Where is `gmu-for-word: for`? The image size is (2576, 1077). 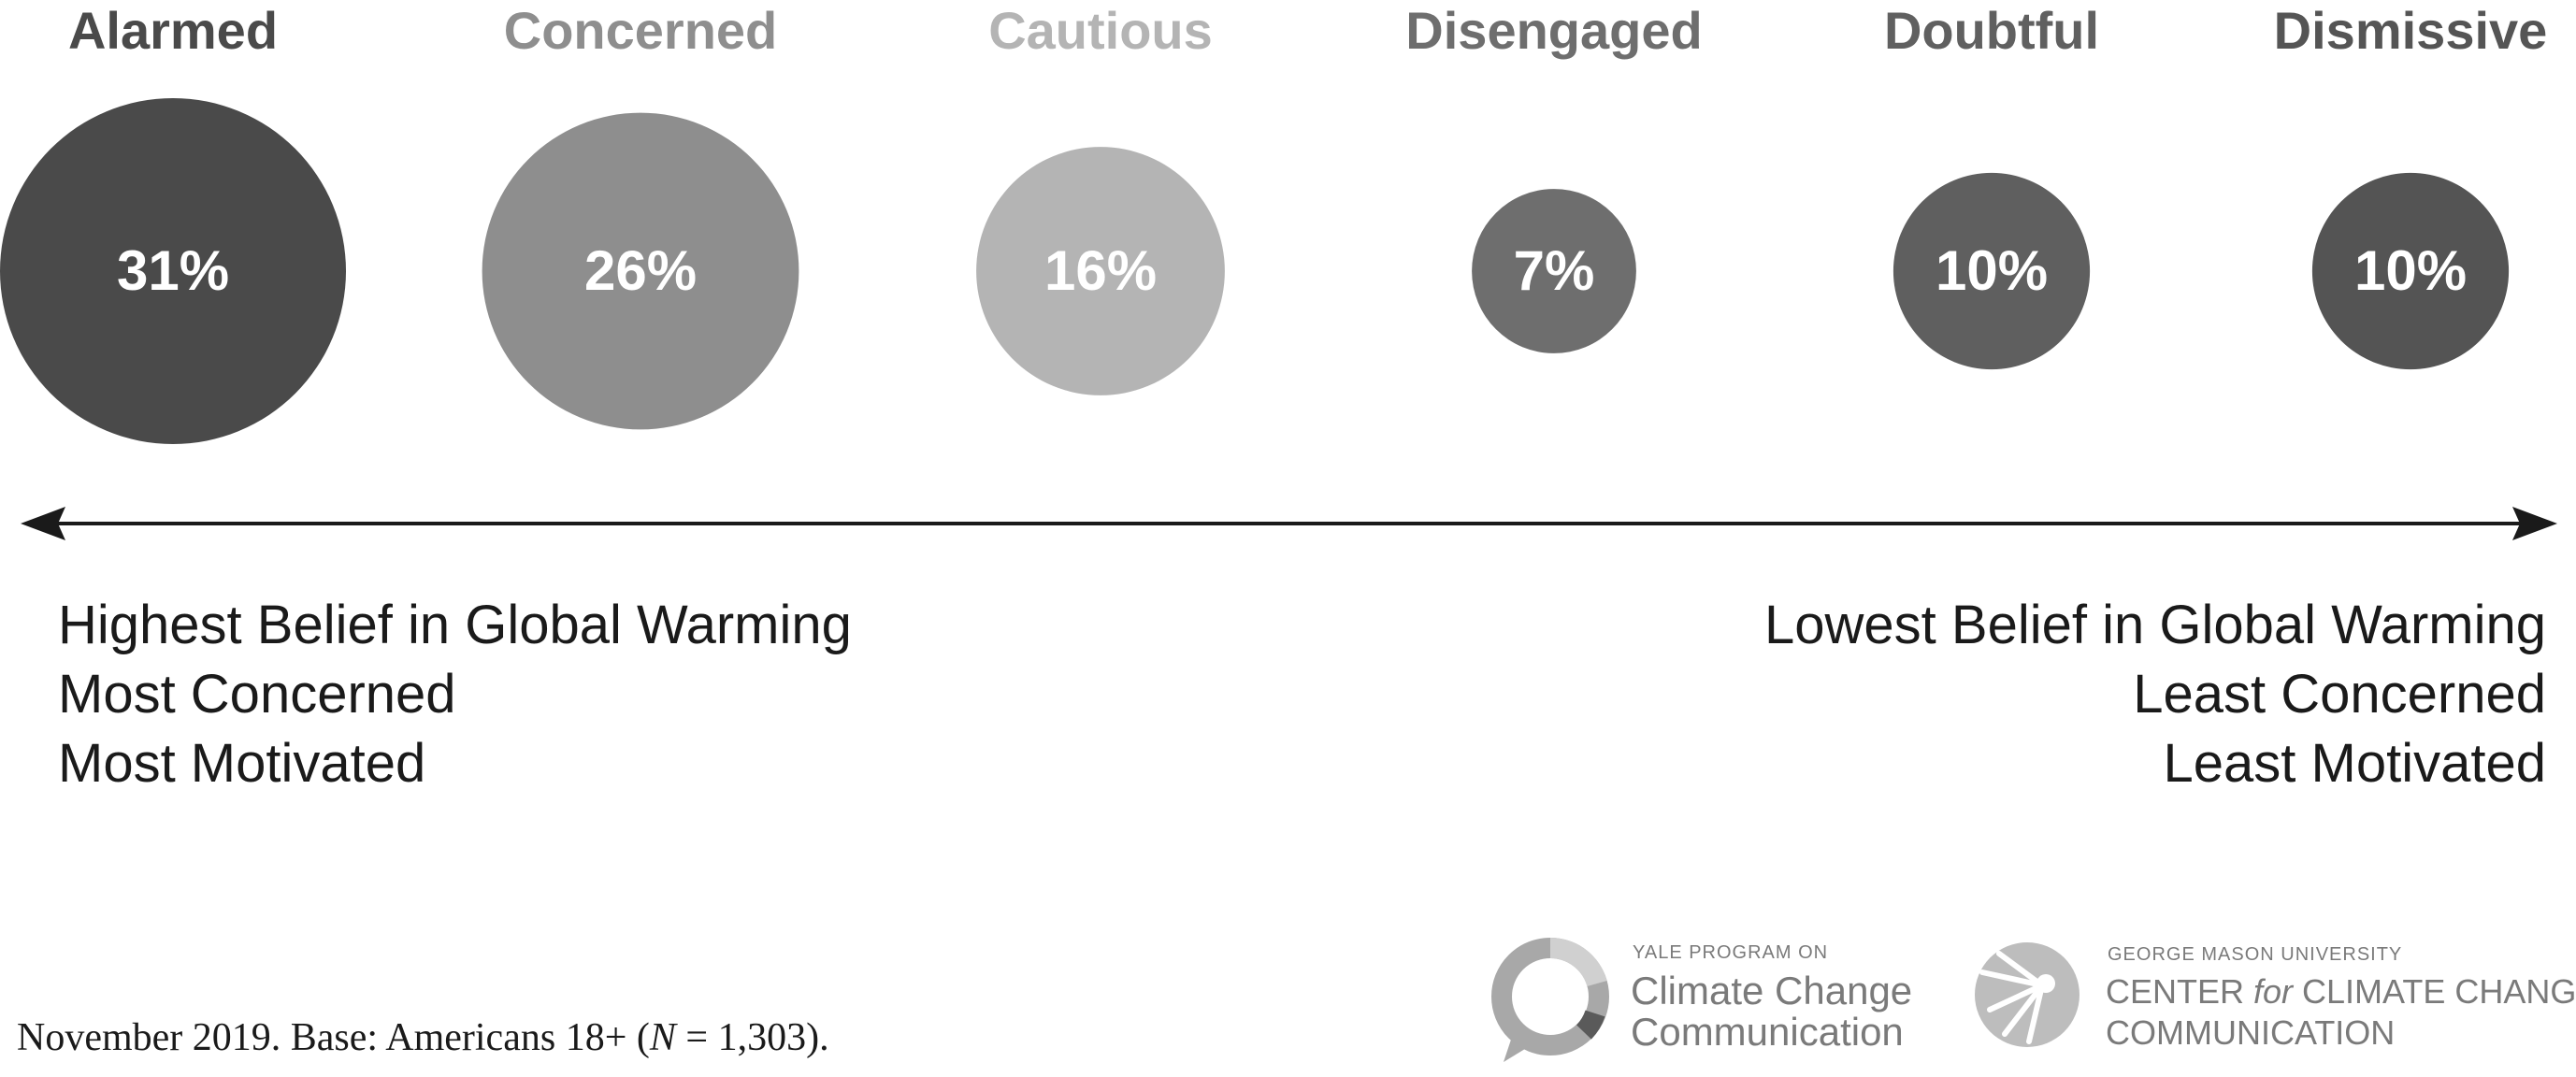 gmu-for-word: for is located at coordinates (2273, 992).